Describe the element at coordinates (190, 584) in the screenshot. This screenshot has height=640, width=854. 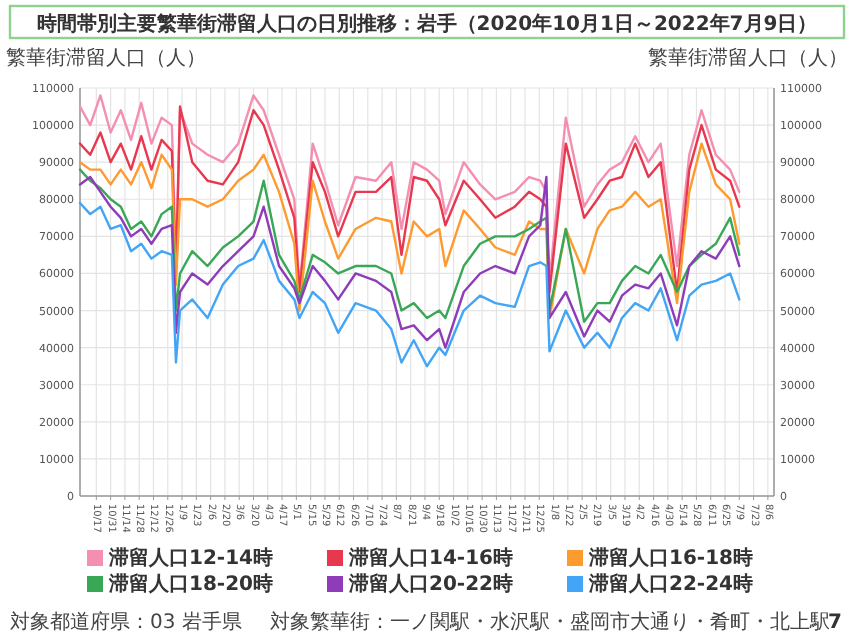
I see `legend-label: 滞留人口18-20時` at that location.